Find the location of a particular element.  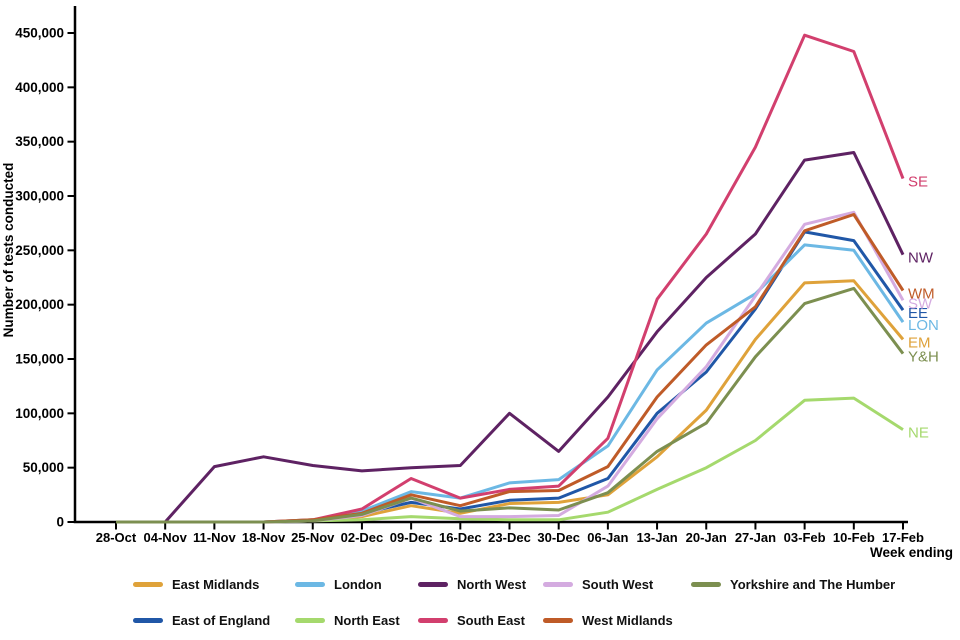

series-end-label-nw: NW is located at coordinates (921, 258).